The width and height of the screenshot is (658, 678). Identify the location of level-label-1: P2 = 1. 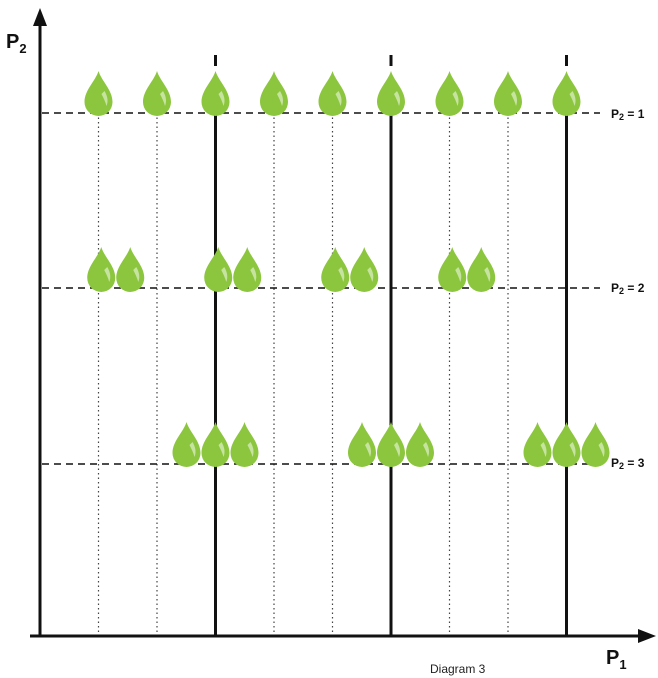
(628, 114).